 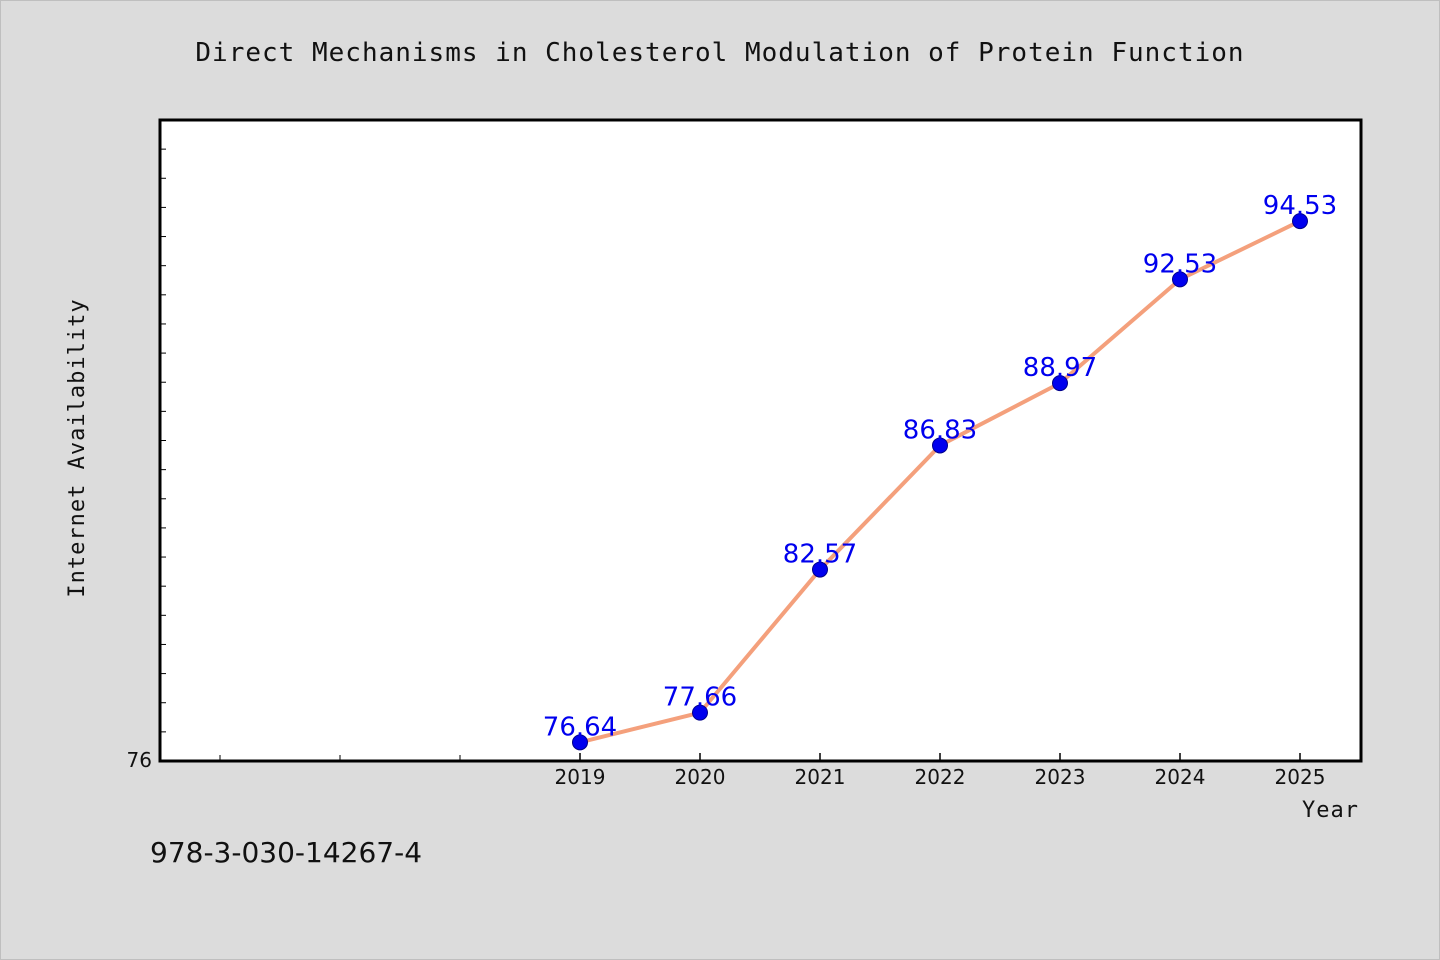 I want to click on x-tick-label: 2022, so click(x=940, y=777).